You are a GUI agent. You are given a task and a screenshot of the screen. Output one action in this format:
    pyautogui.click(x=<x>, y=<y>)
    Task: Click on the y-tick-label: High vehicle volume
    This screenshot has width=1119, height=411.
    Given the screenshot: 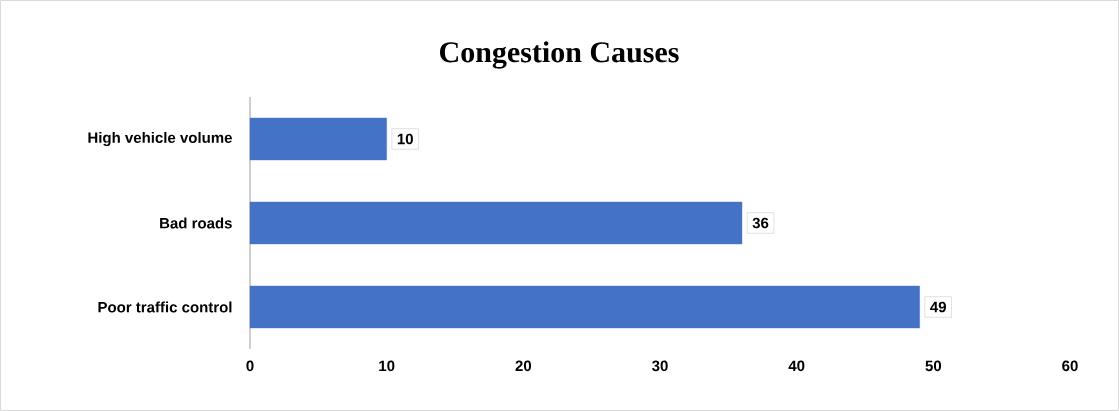 What is the action you would take?
    pyautogui.click(x=160, y=139)
    